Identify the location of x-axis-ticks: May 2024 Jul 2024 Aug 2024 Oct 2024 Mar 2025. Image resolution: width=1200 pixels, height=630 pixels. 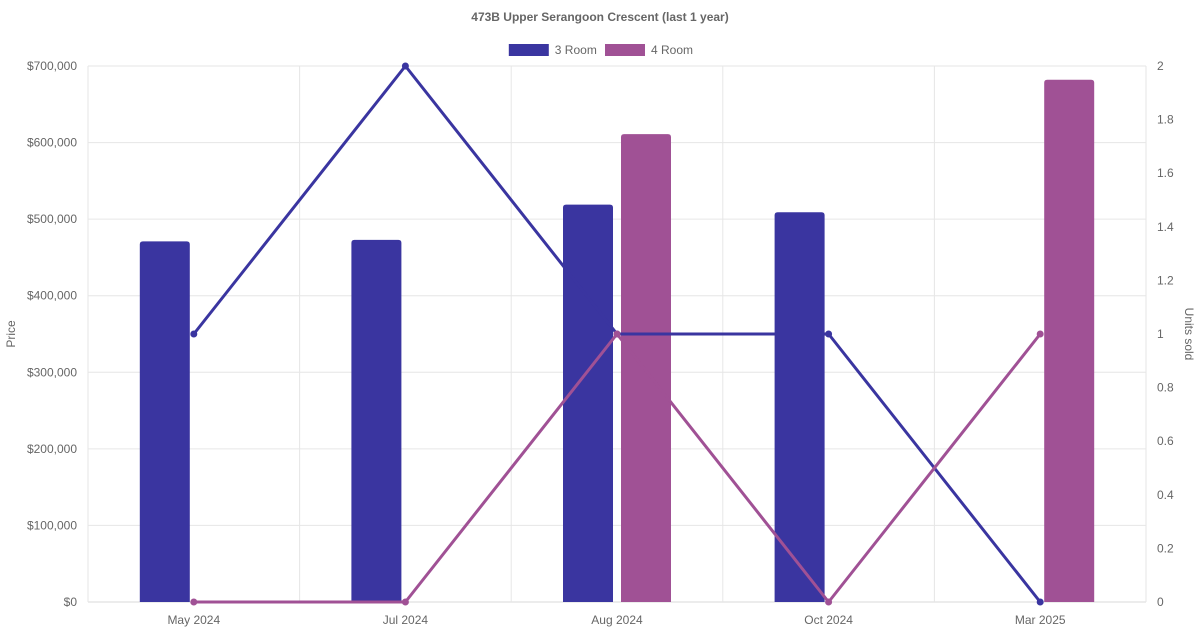
(616, 620).